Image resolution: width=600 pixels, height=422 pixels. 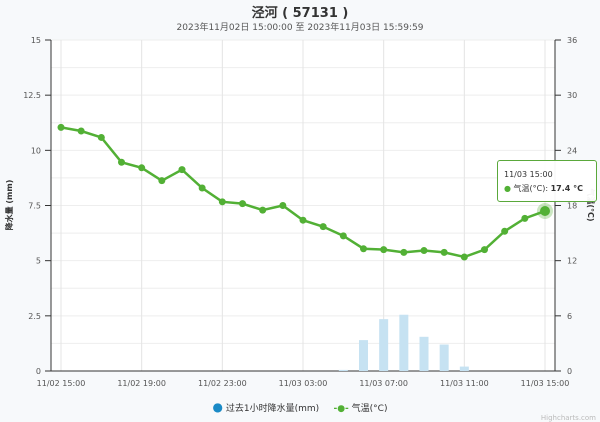 I want to click on x-tick-label: 11/02 19:00, so click(x=141, y=383).